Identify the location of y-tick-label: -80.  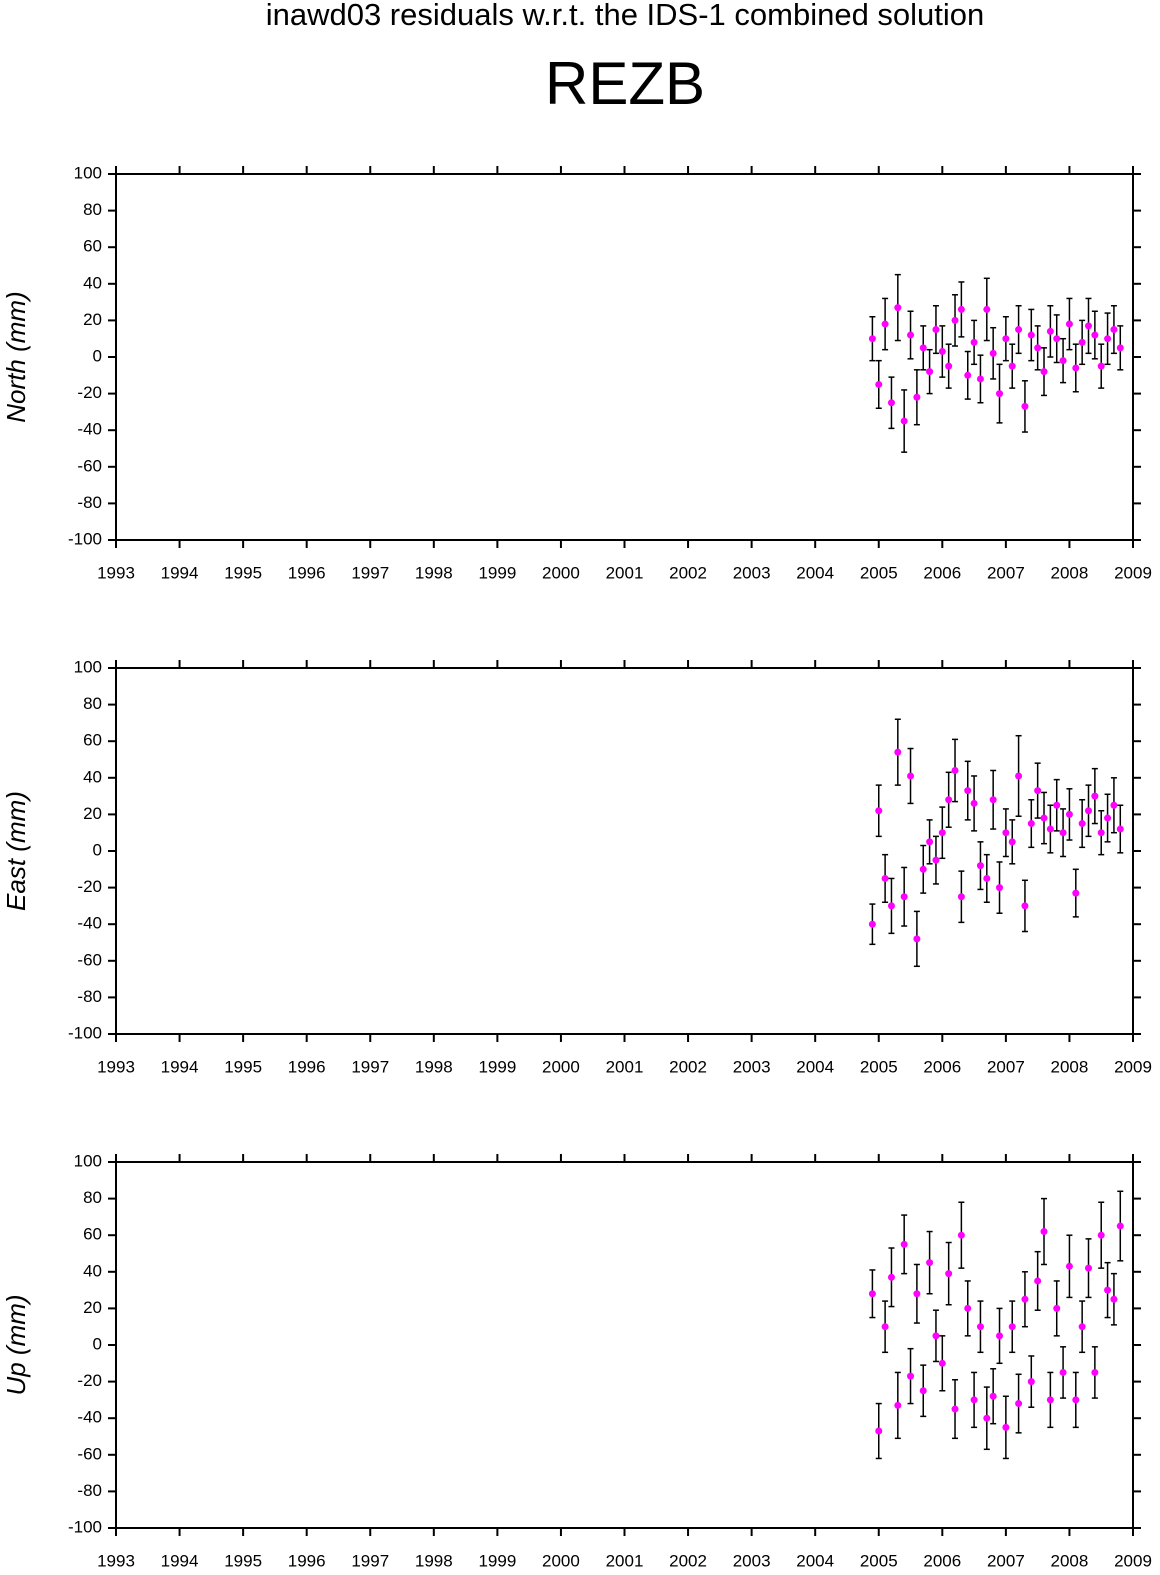
(89, 502).